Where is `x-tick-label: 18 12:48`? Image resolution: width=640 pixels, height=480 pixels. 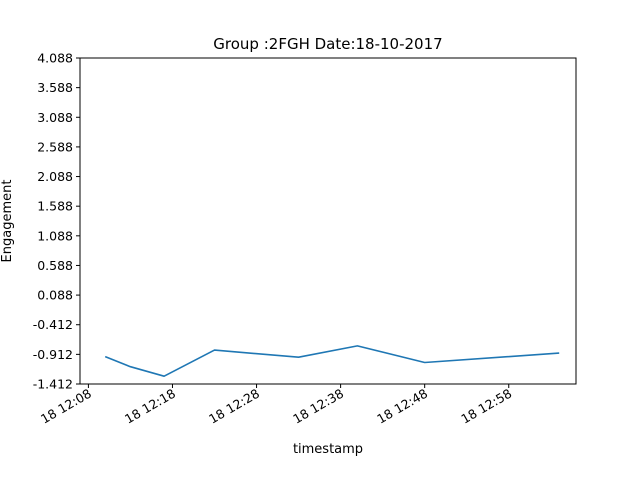
x-tick-label: 18 12:48 is located at coordinates (402, 406).